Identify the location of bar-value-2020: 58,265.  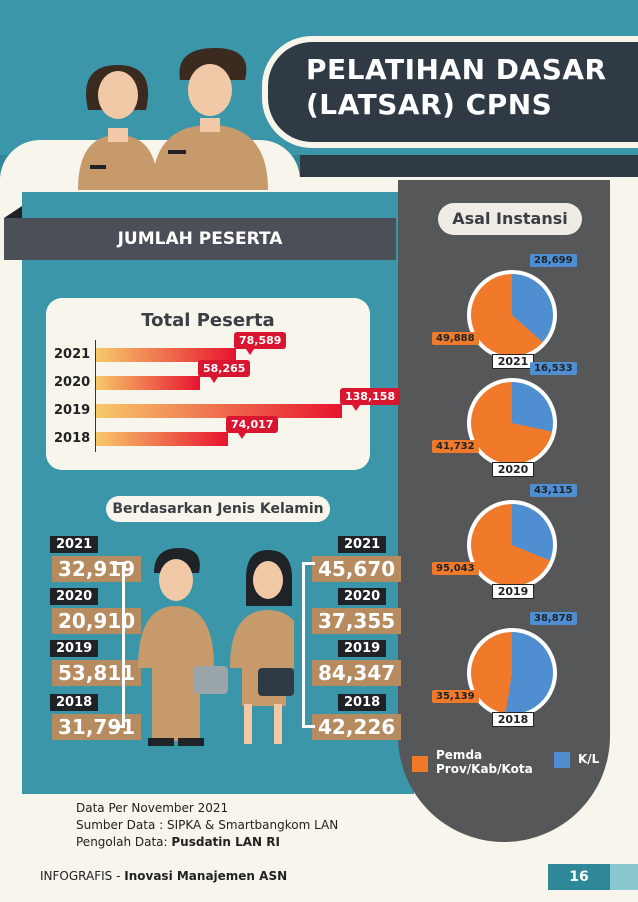
(224, 371).